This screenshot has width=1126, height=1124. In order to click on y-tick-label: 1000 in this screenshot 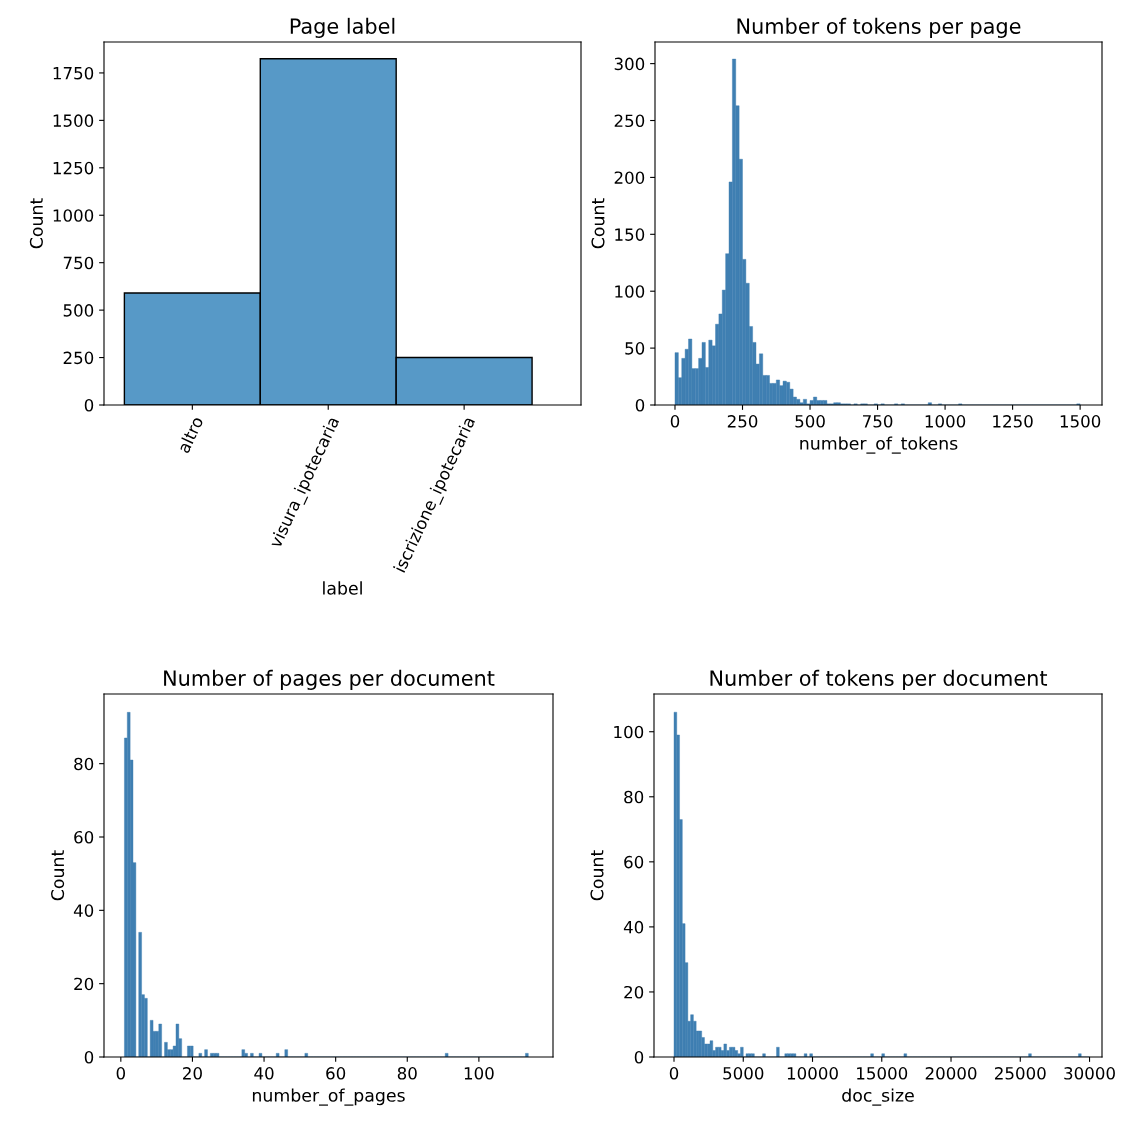, I will do `click(73, 215)`.